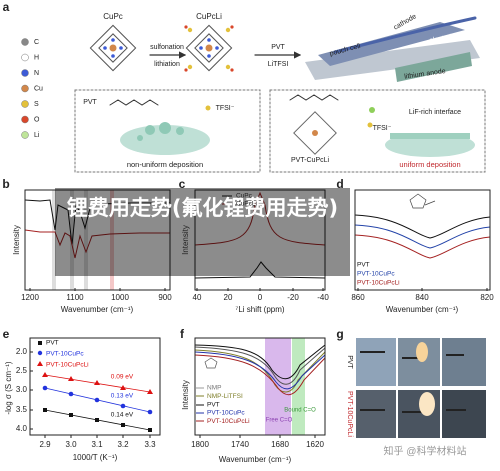 This screenshot has width=500, height=471. What do you see at coordinates (71, 444) in the screenshot?
I see `x-tick-label: 3.0` at bounding box center [71, 444].